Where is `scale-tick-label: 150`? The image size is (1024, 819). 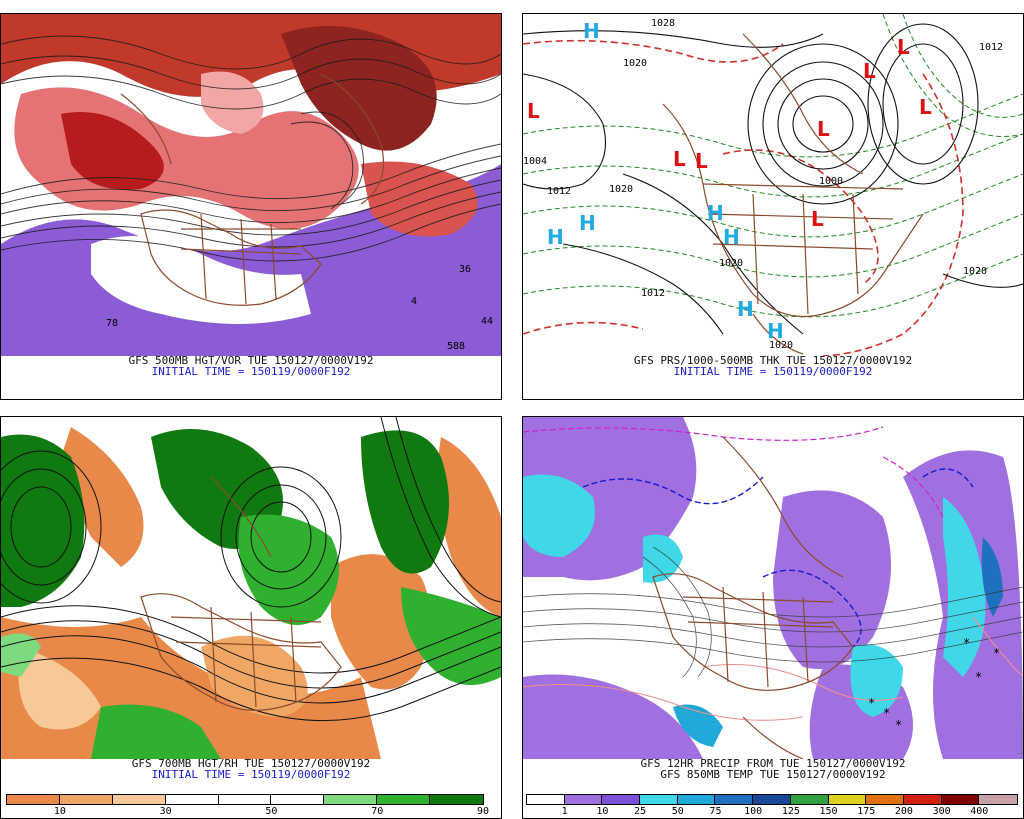
scale-tick-label: 150 is located at coordinates (828, 811).